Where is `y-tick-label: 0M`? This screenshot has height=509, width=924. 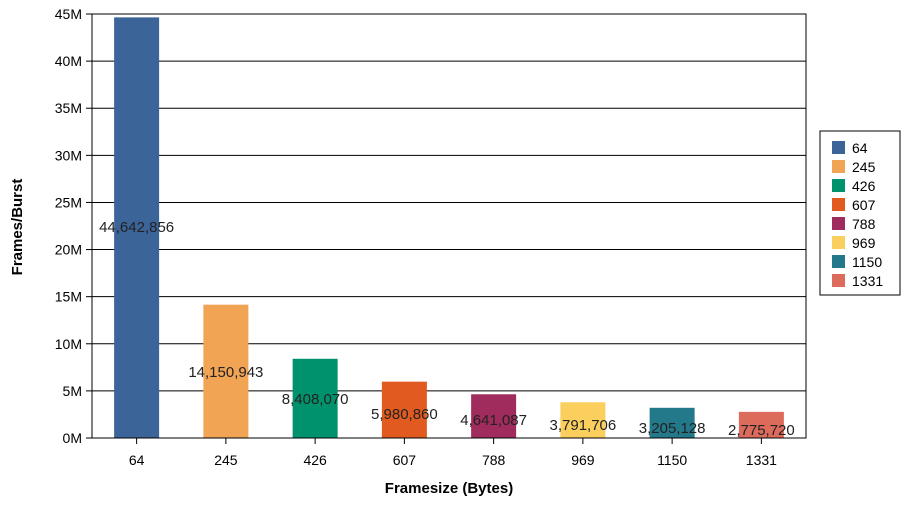 y-tick-label: 0M is located at coordinates (72, 438).